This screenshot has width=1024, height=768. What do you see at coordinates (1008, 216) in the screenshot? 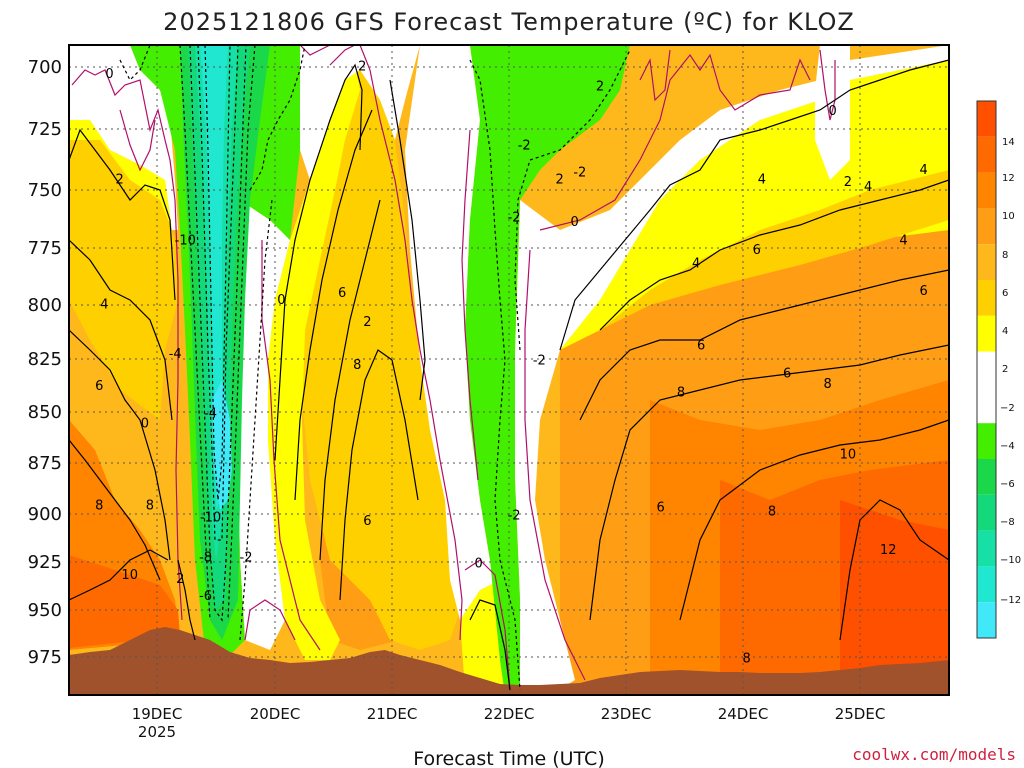
I see `colorbar-tick: 10` at bounding box center [1008, 216].